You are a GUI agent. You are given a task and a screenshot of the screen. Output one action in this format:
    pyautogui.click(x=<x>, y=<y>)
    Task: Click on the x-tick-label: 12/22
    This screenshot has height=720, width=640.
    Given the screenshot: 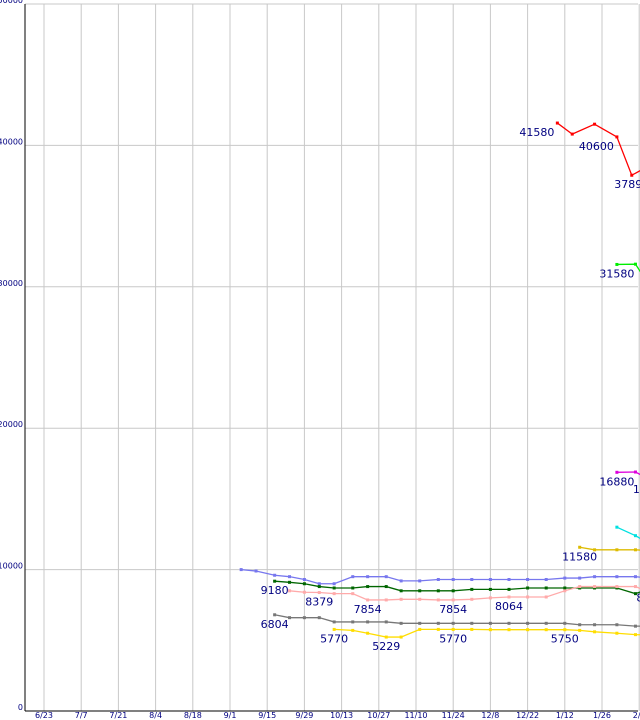 What is the action you would take?
    pyautogui.click(x=527, y=715)
    